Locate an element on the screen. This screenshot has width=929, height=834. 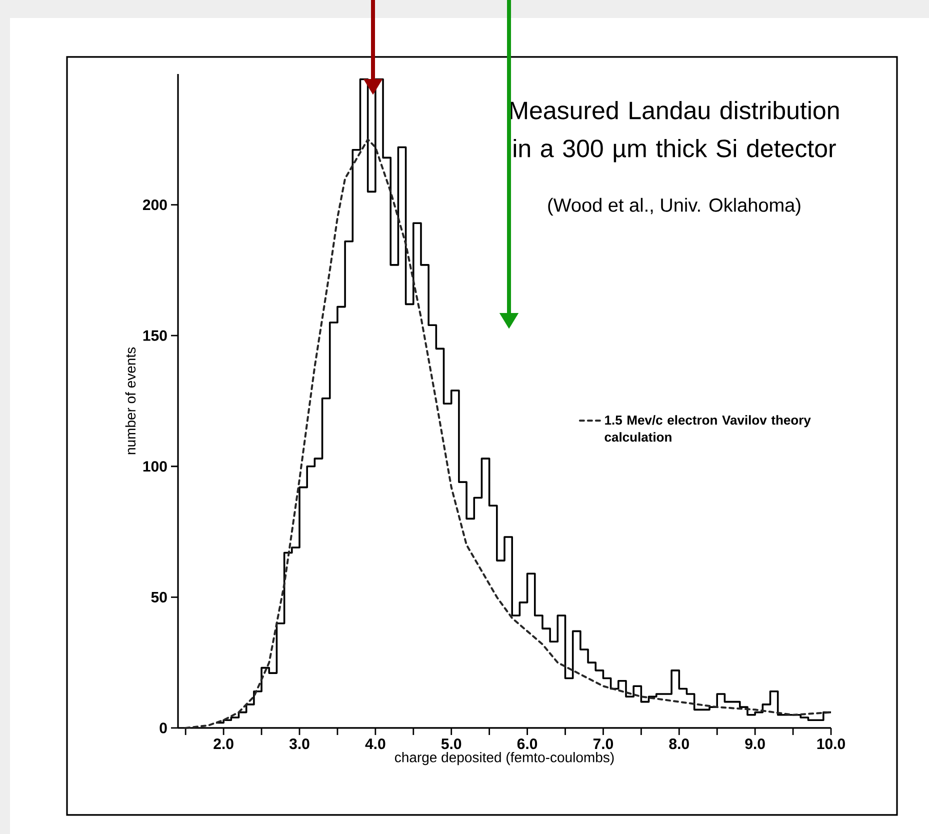
text: (Wood et al., Univ. Oklahoma) is located at coordinates (674, 207).